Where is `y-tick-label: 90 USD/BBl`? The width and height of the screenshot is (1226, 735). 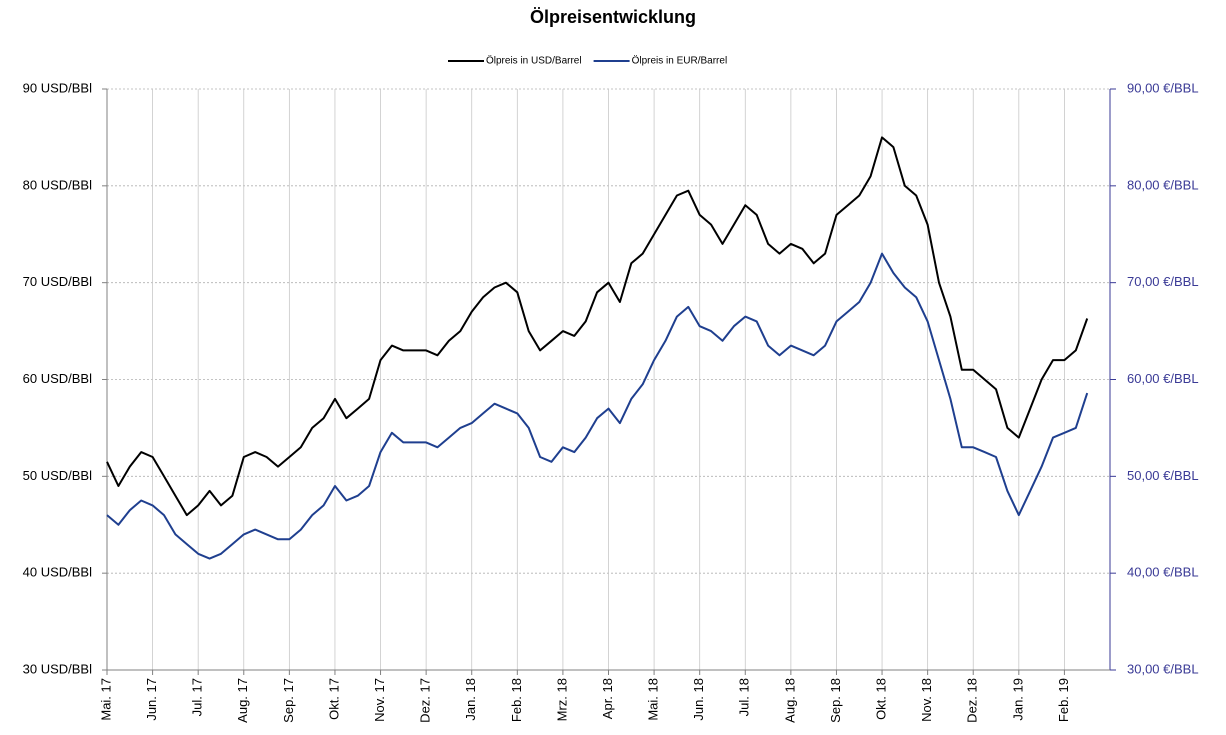
y-tick-label: 90 USD/BBl is located at coordinates (57, 87).